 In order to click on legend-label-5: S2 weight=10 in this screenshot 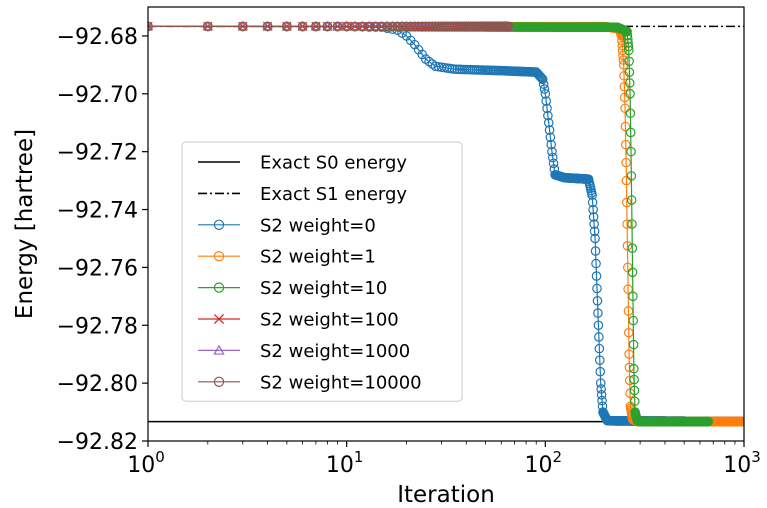, I will do `click(323, 288)`.